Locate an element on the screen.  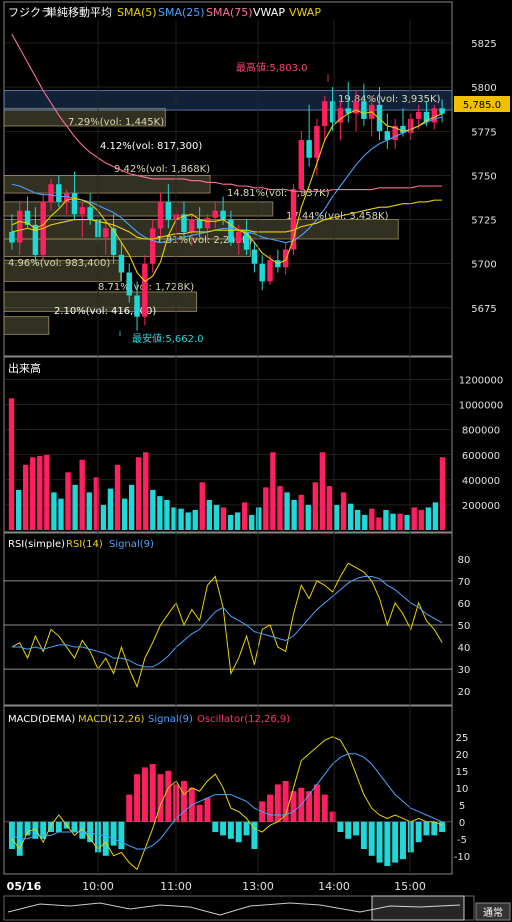
macd-panel: 25 20 15 10 5 0 -5 -10 is located at coordinates (237, 802).